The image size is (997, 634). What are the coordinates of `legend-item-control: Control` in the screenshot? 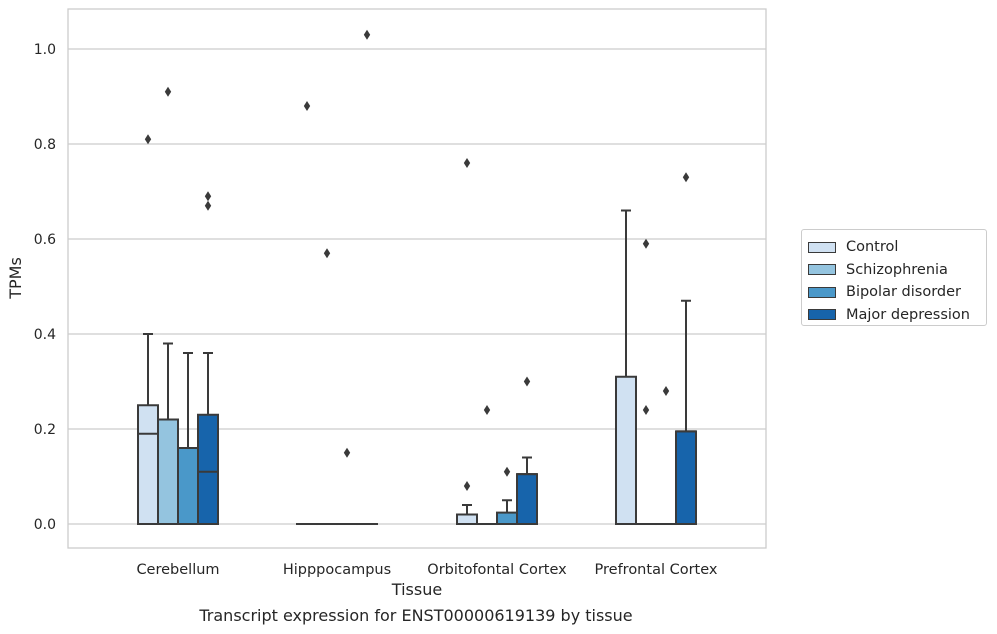 It's located at (894, 247).